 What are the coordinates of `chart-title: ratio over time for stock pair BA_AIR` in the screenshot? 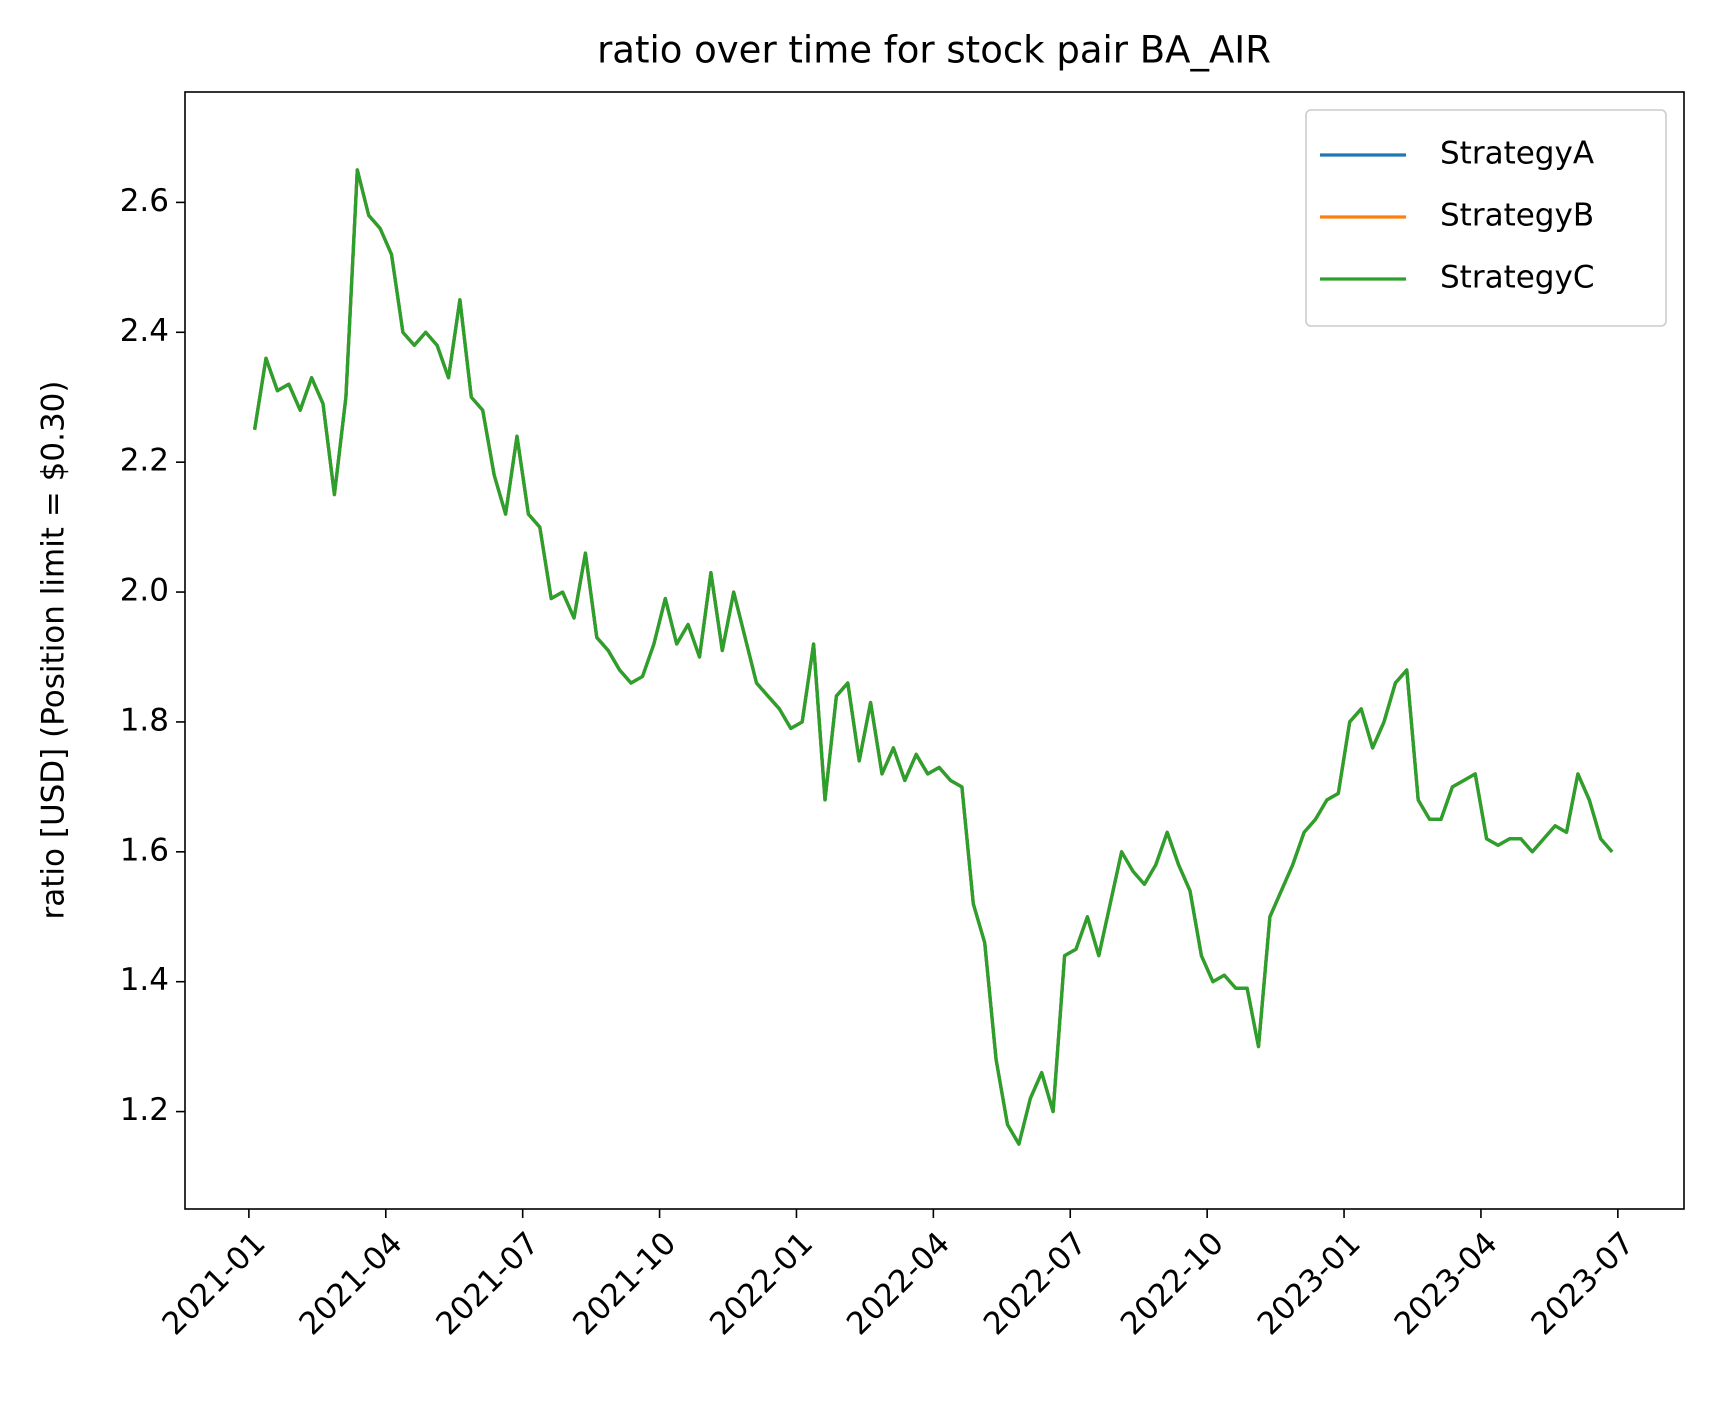 It's located at (934, 50).